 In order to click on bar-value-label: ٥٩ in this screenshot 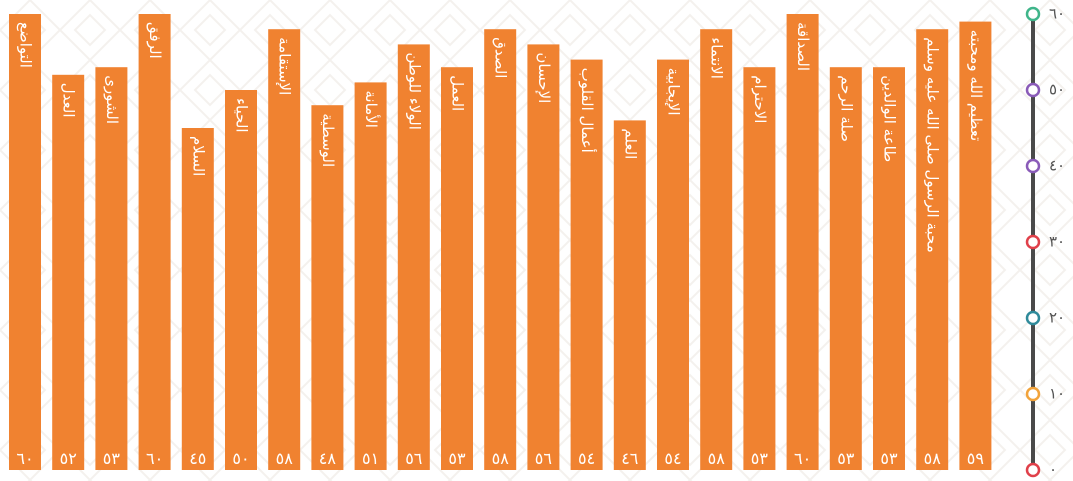, I will do `click(975, 458)`.